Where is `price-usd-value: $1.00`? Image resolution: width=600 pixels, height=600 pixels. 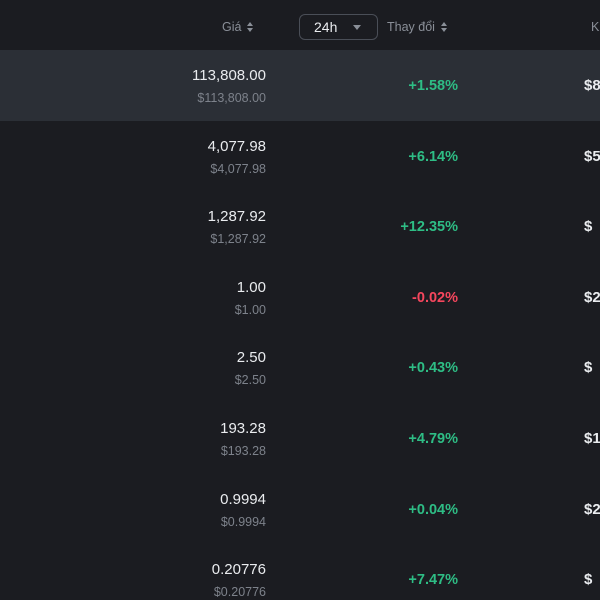 price-usd-value: $1.00 is located at coordinates (250, 309).